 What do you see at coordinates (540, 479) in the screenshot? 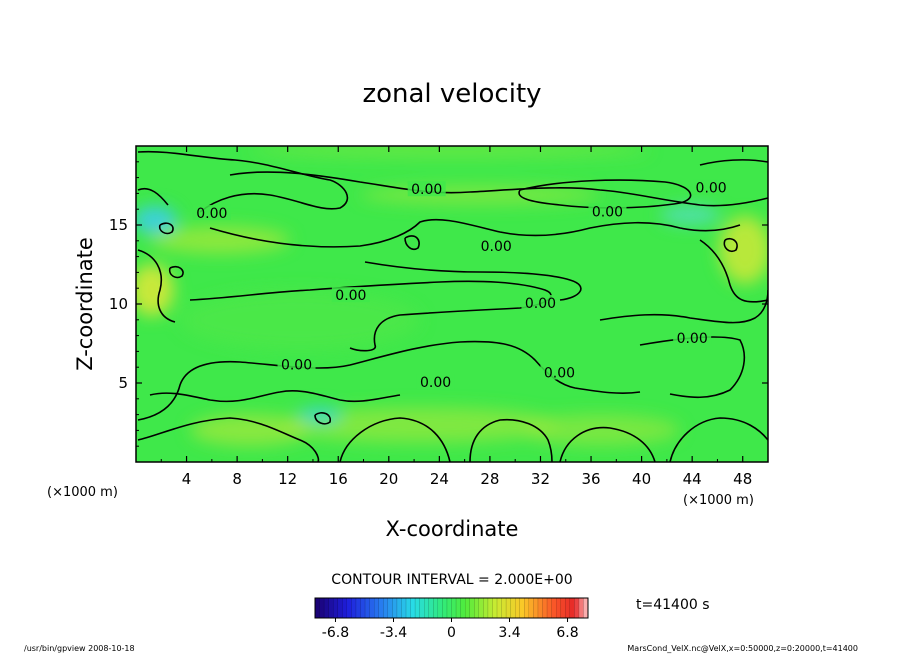
I see `x-tick-label: 32` at bounding box center [540, 479].